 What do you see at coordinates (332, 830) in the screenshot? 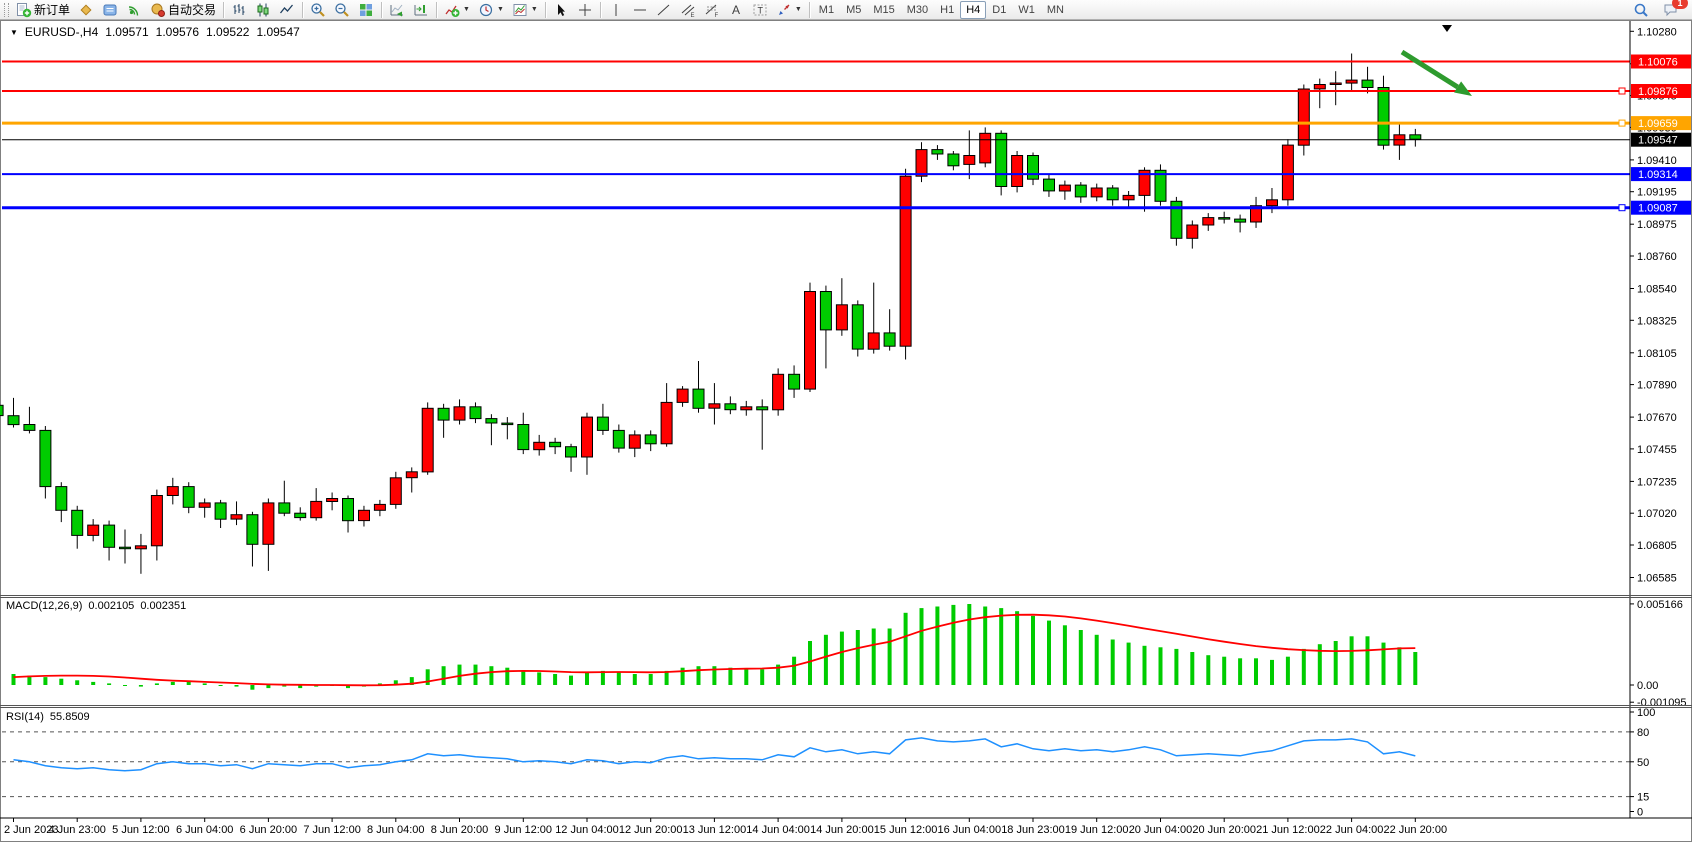
I see `svg-text: 7 Jun 12:00` at bounding box center [332, 830].